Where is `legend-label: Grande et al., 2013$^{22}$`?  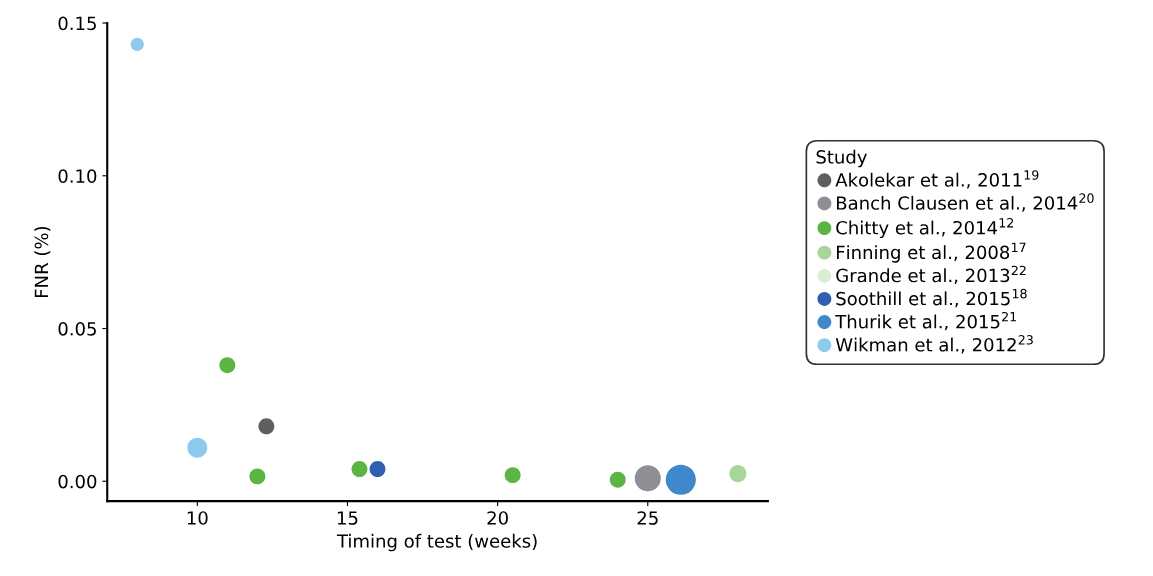 legend-label: Grande et al., 2013$^{22}$ is located at coordinates (931, 275).